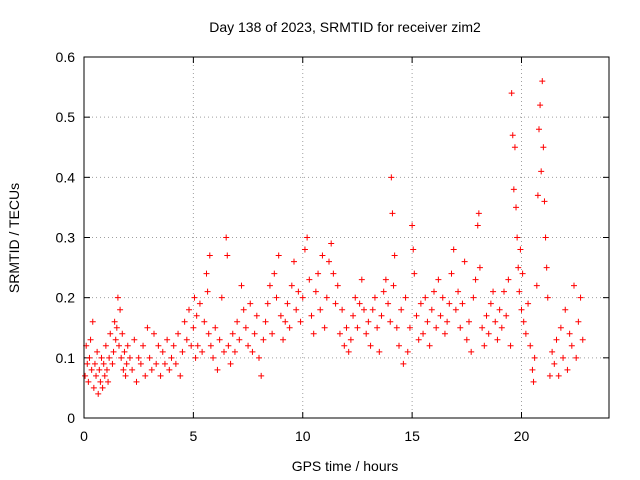 This screenshot has height=480, width=640. Describe the element at coordinates (66, 238) in the screenshot. I see `y-tick-label: 0.3` at that location.